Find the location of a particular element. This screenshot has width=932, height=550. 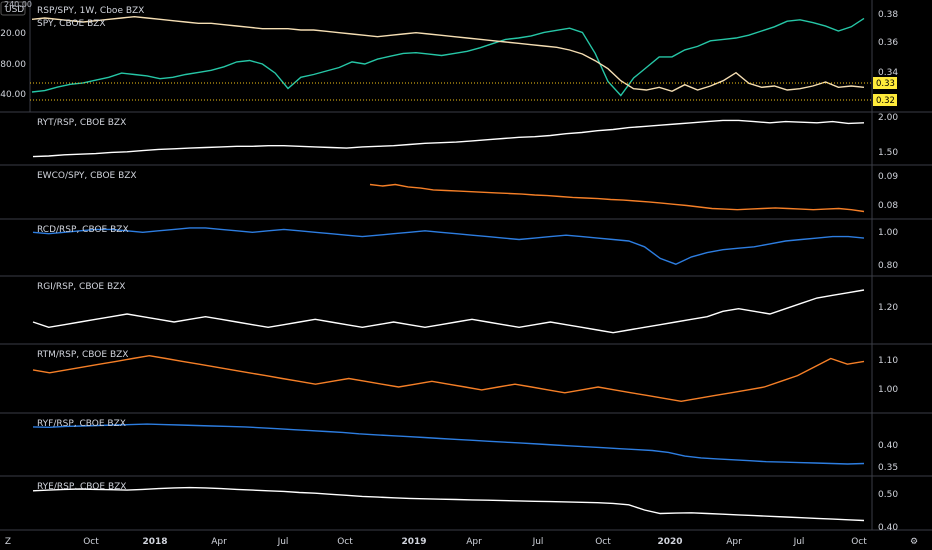

currency-badge is located at coordinates (13, 8).